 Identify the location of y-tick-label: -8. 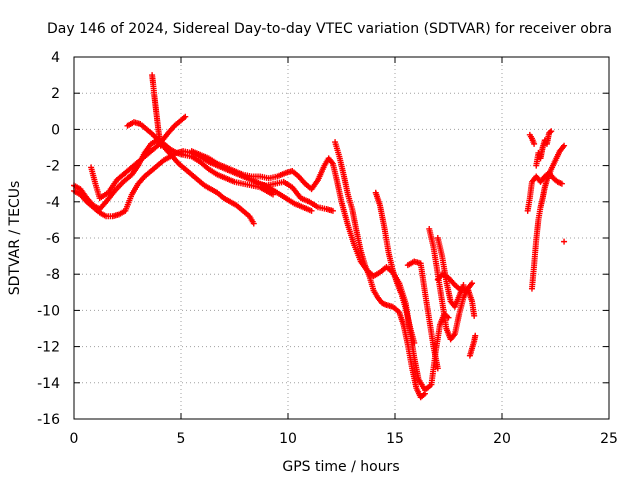
(53, 275).